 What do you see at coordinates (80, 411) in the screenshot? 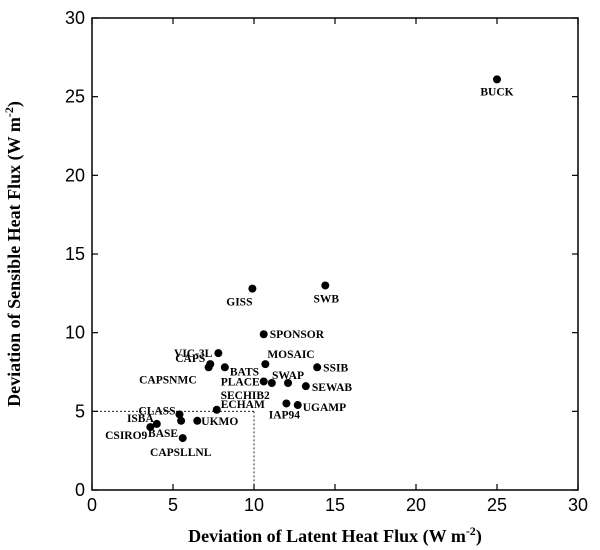
I see `y-tick-label: 5` at bounding box center [80, 411].